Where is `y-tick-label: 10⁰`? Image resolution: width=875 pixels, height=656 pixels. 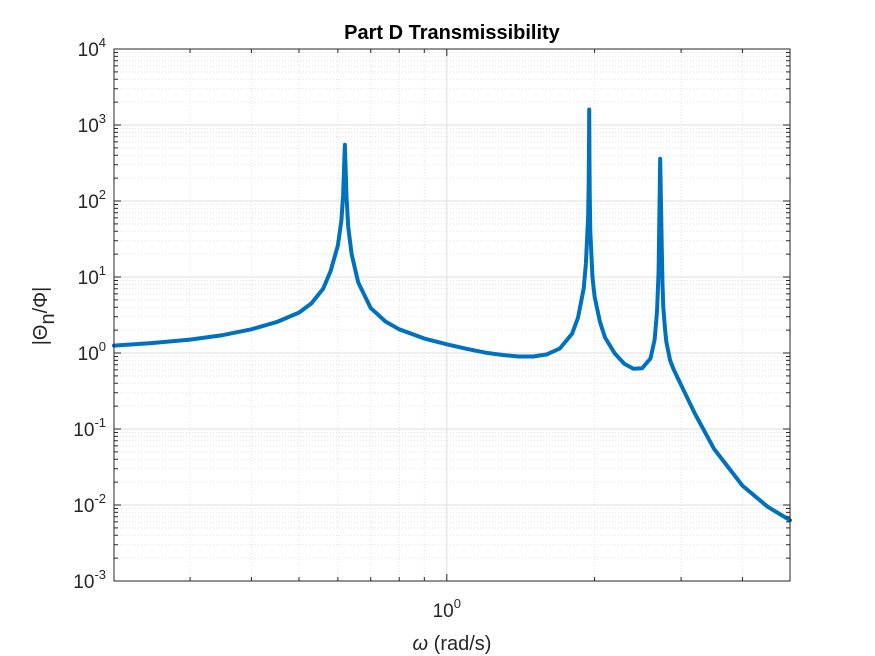 y-tick-label: 10⁰ is located at coordinates (92, 352).